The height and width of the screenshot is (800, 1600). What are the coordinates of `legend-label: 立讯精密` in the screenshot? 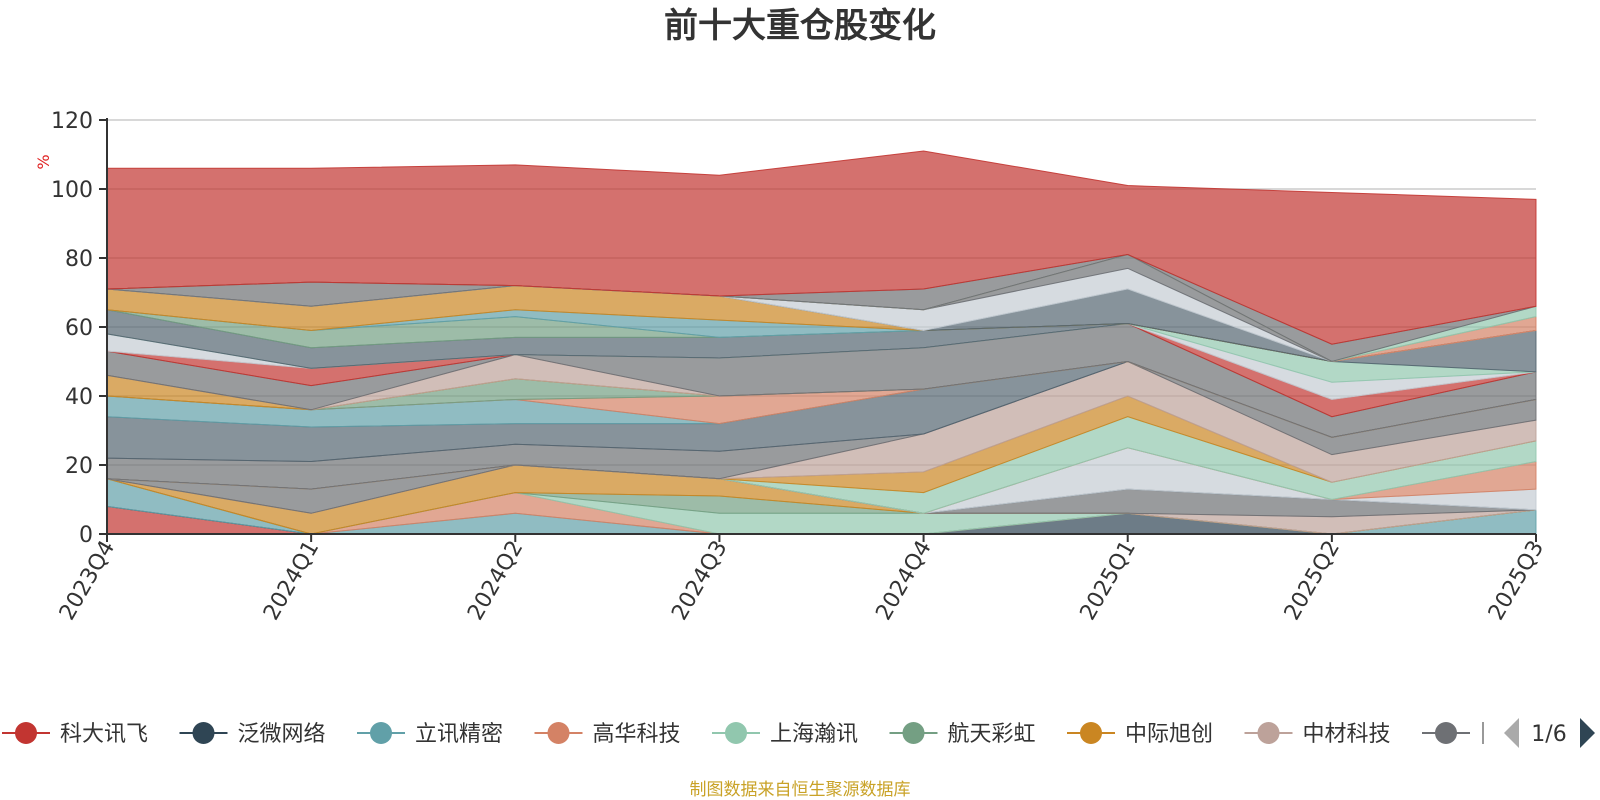 It's located at (459, 734).